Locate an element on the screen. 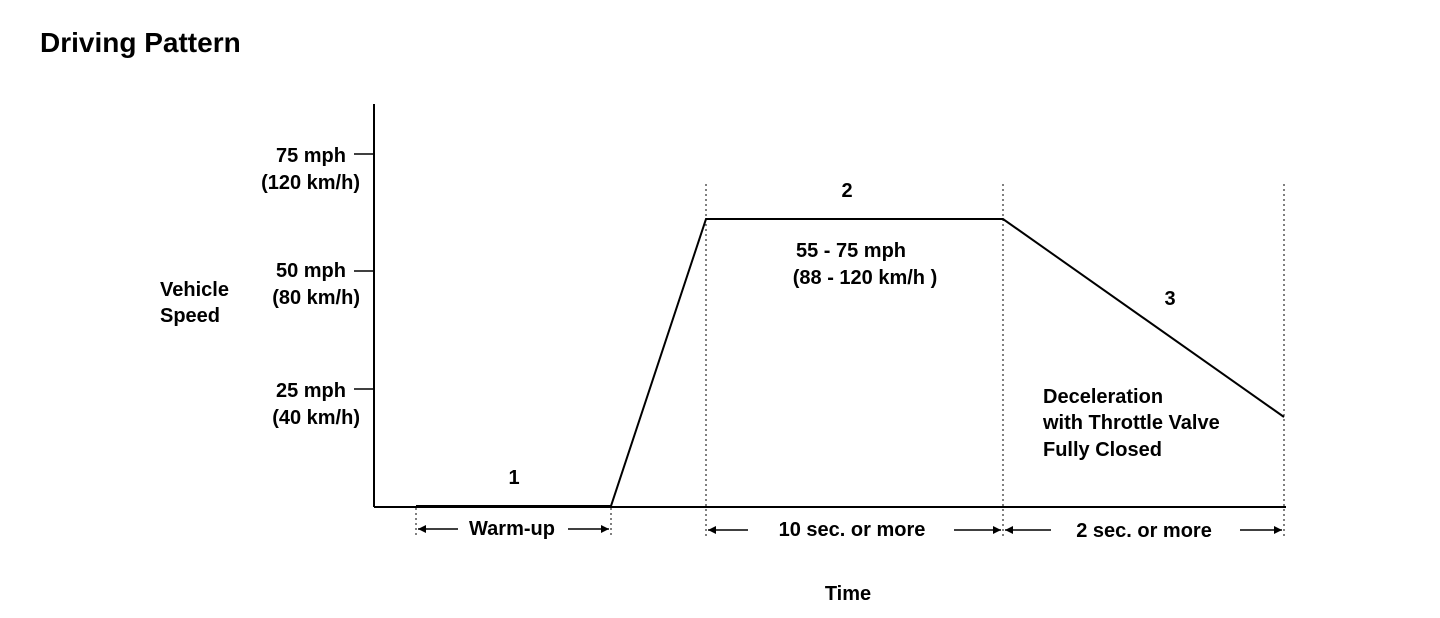 This screenshot has height=618, width=1440. phase-2-speed-kmh: (88 - 120 km/h ) is located at coordinates (865, 278).